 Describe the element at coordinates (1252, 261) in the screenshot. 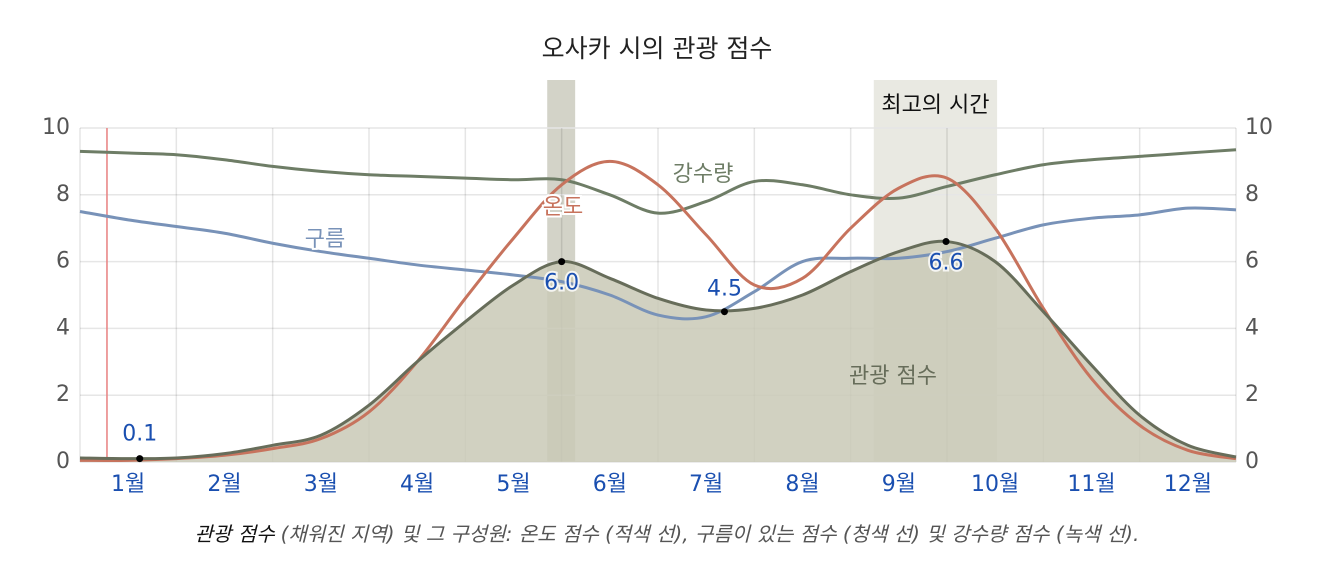

I see `y2-tick-label: 6` at that location.